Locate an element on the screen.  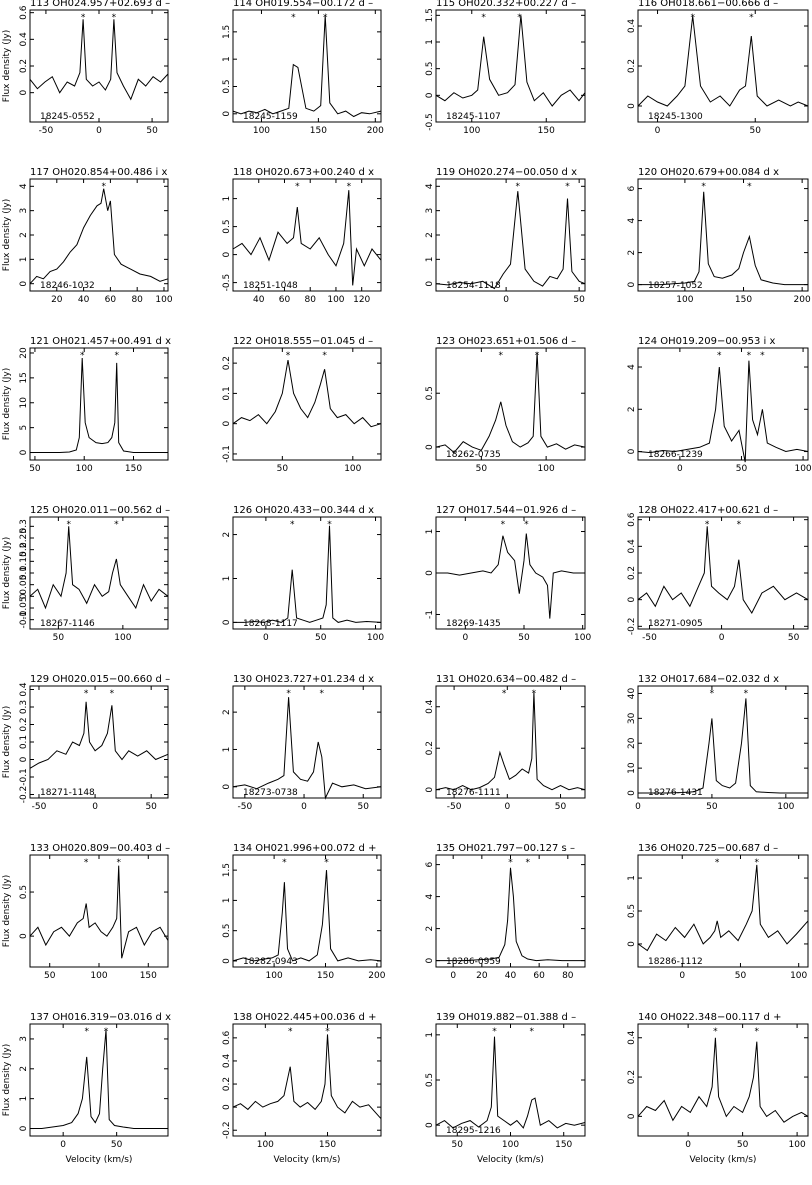
x-tick-label: 60 is located at coordinates (111, 300).